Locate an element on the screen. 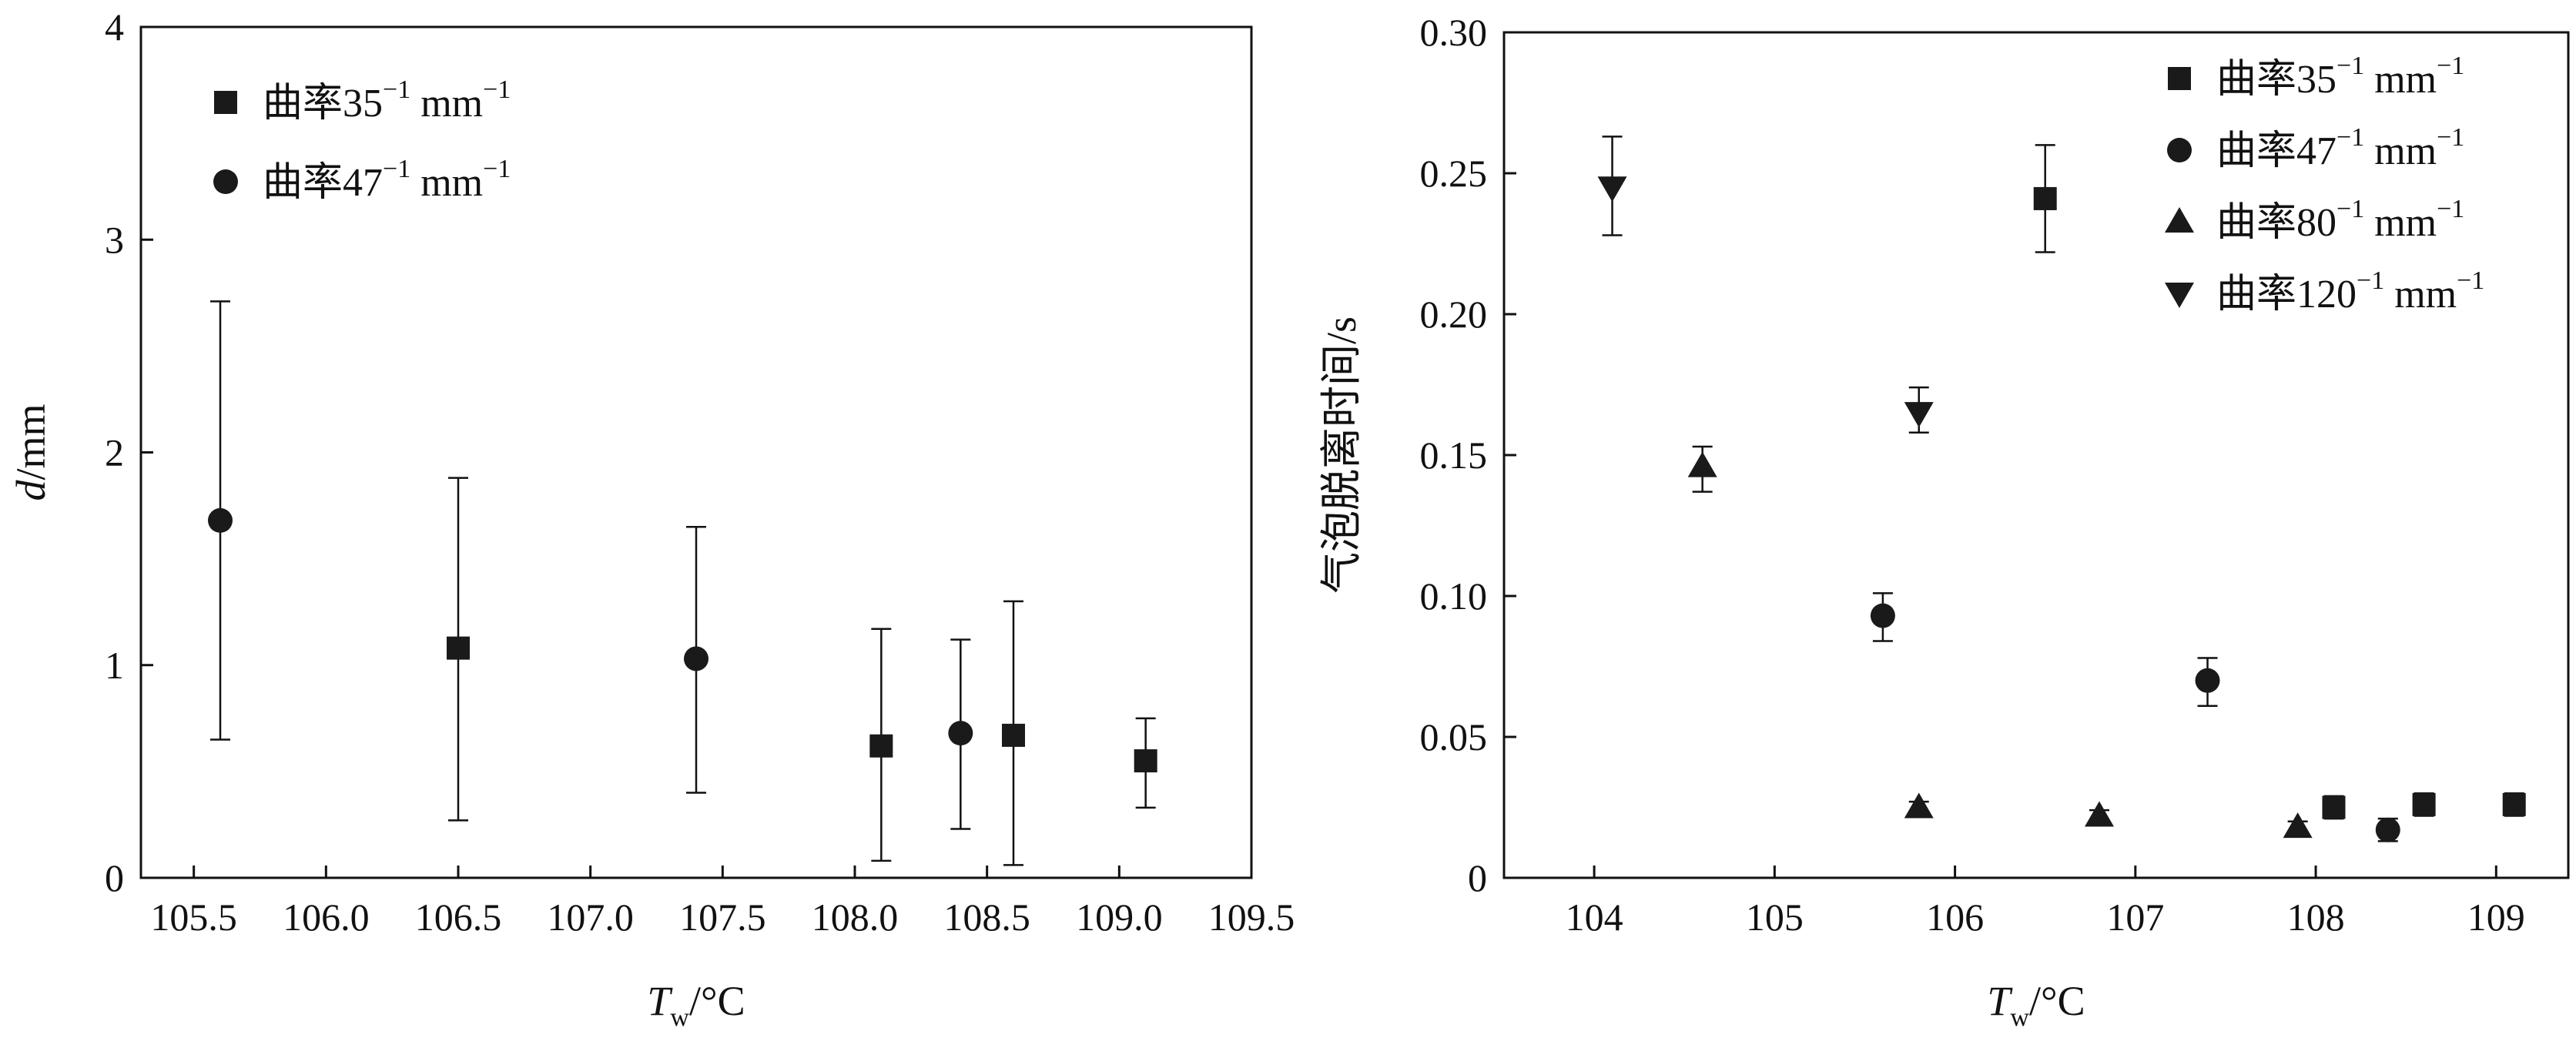 The image size is (2576, 1048). y-tick-label: 0.30 is located at coordinates (1454, 33).